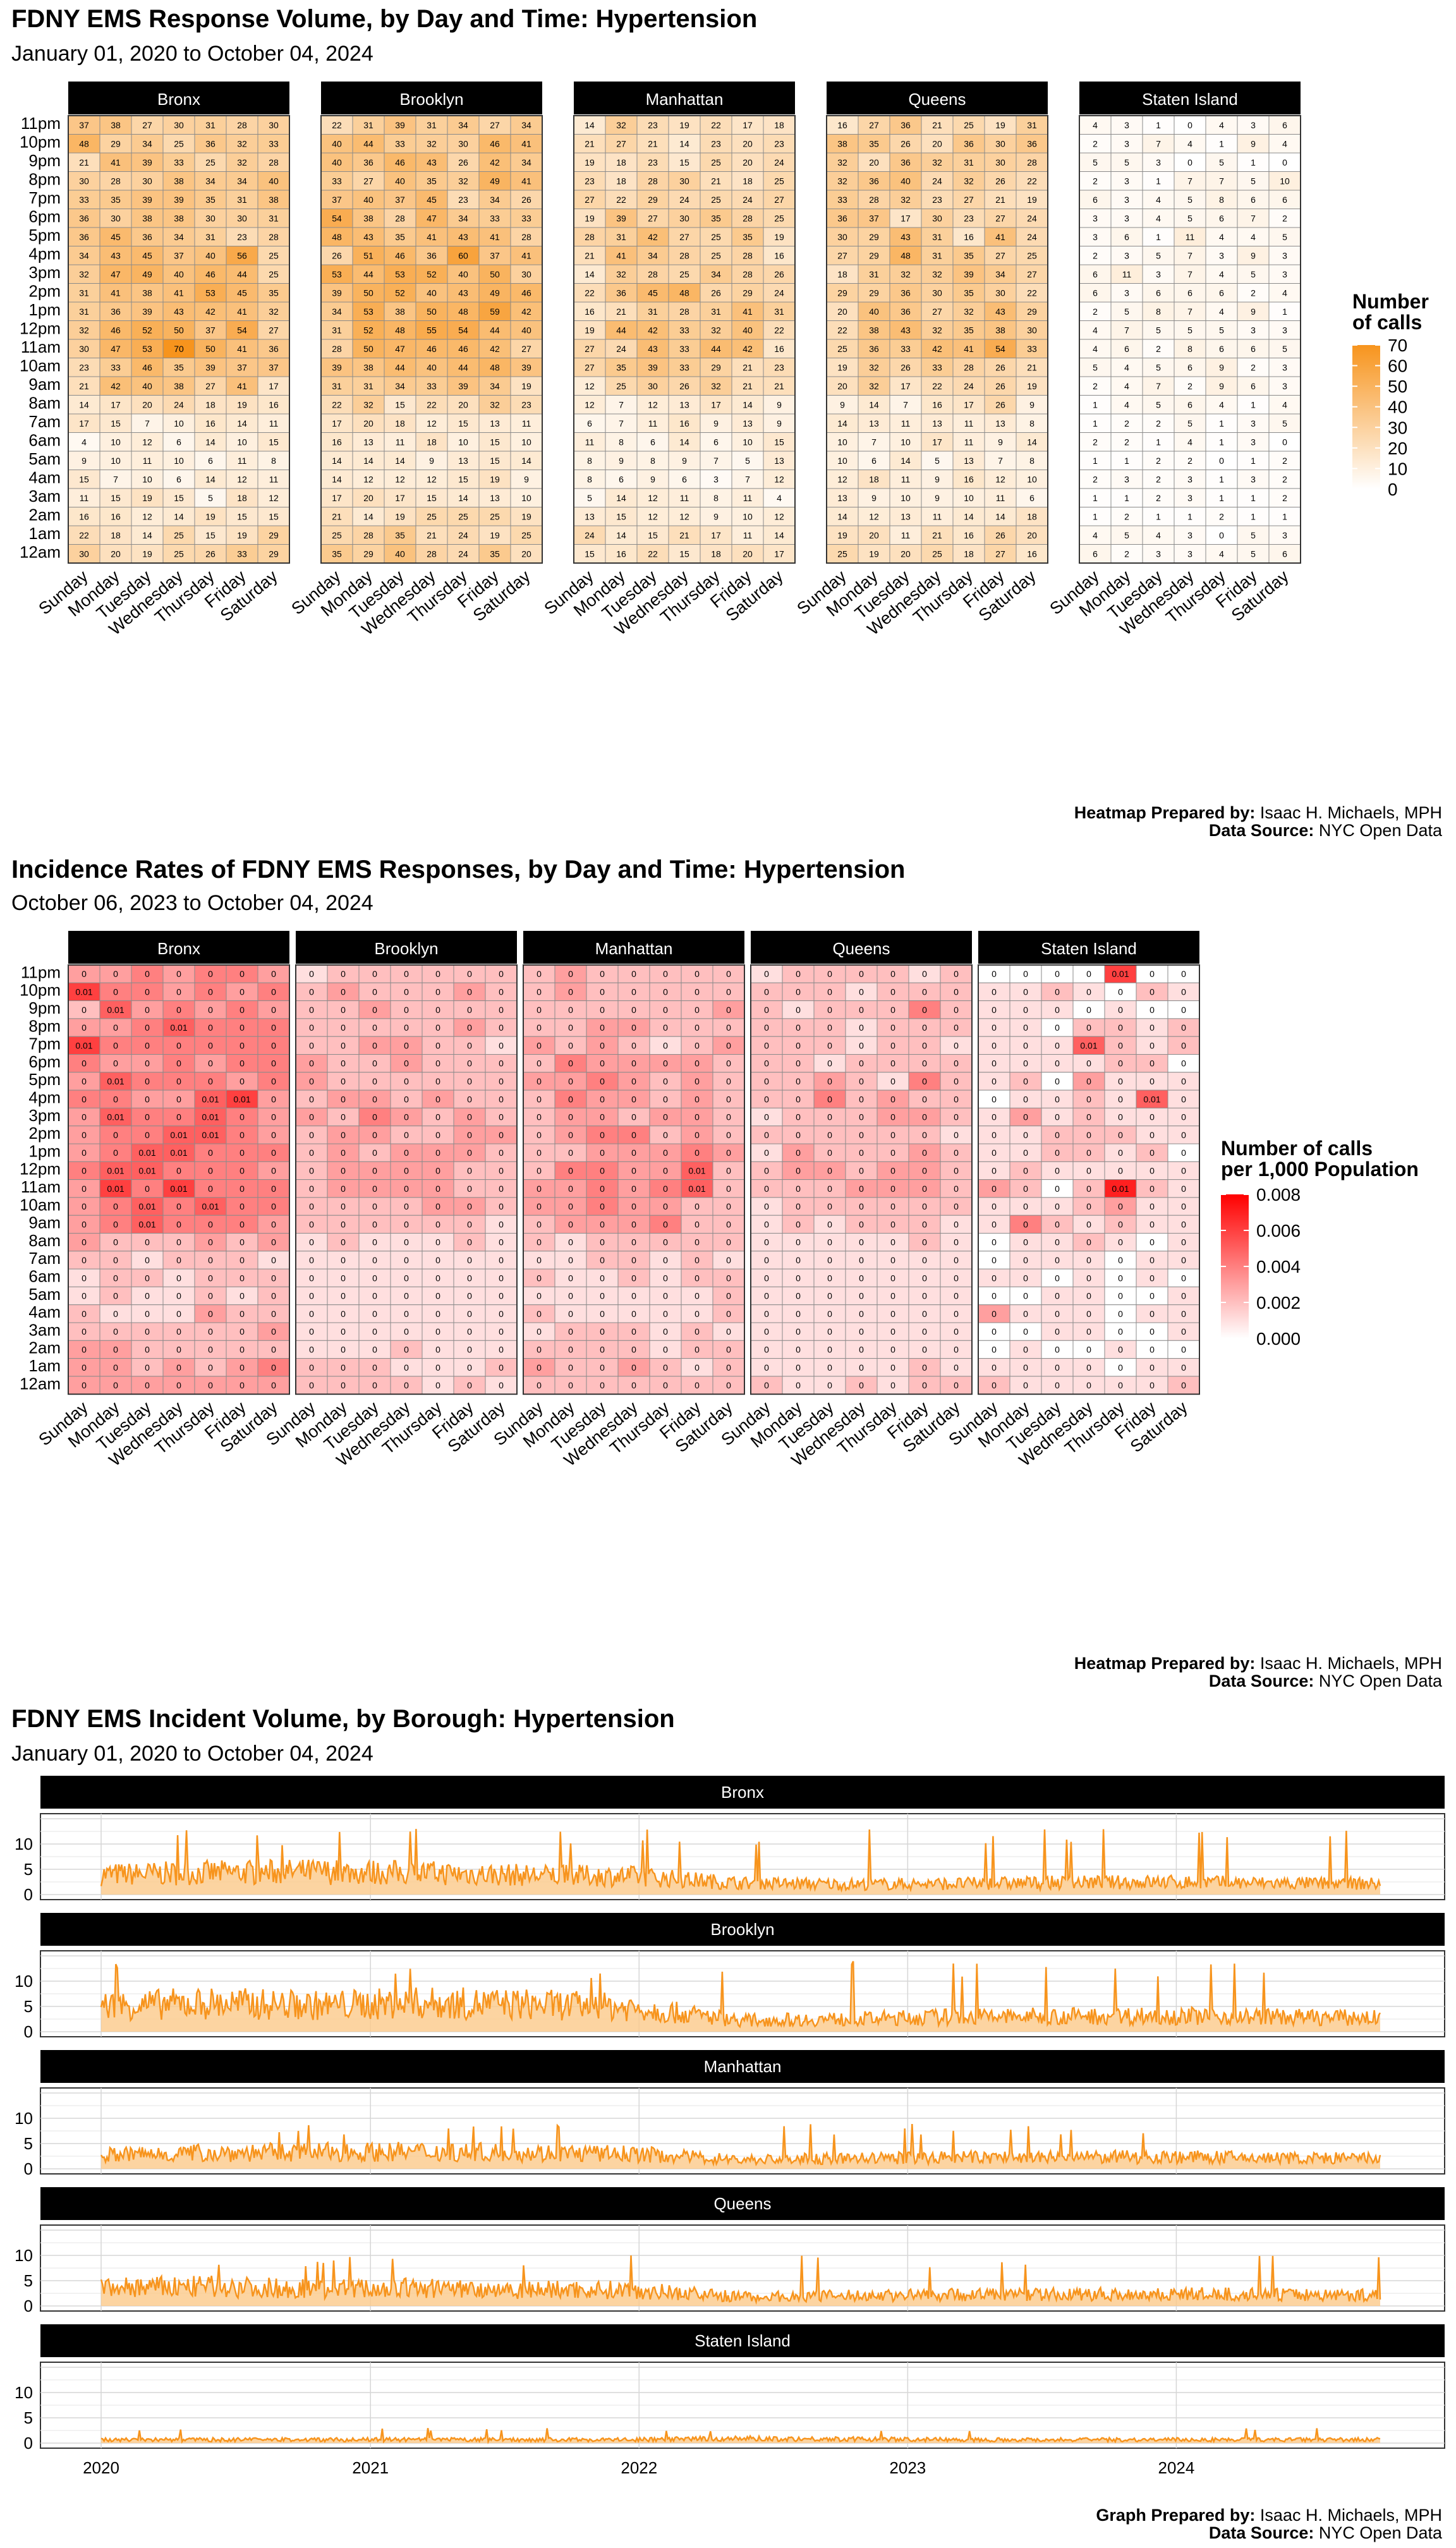 This screenshot has width=1456, height=2548. What do you see at coordinates (44, 1150) in the screenshot?
I see `hour-tick-label: 1pm` at bounding box center [44, 1150].